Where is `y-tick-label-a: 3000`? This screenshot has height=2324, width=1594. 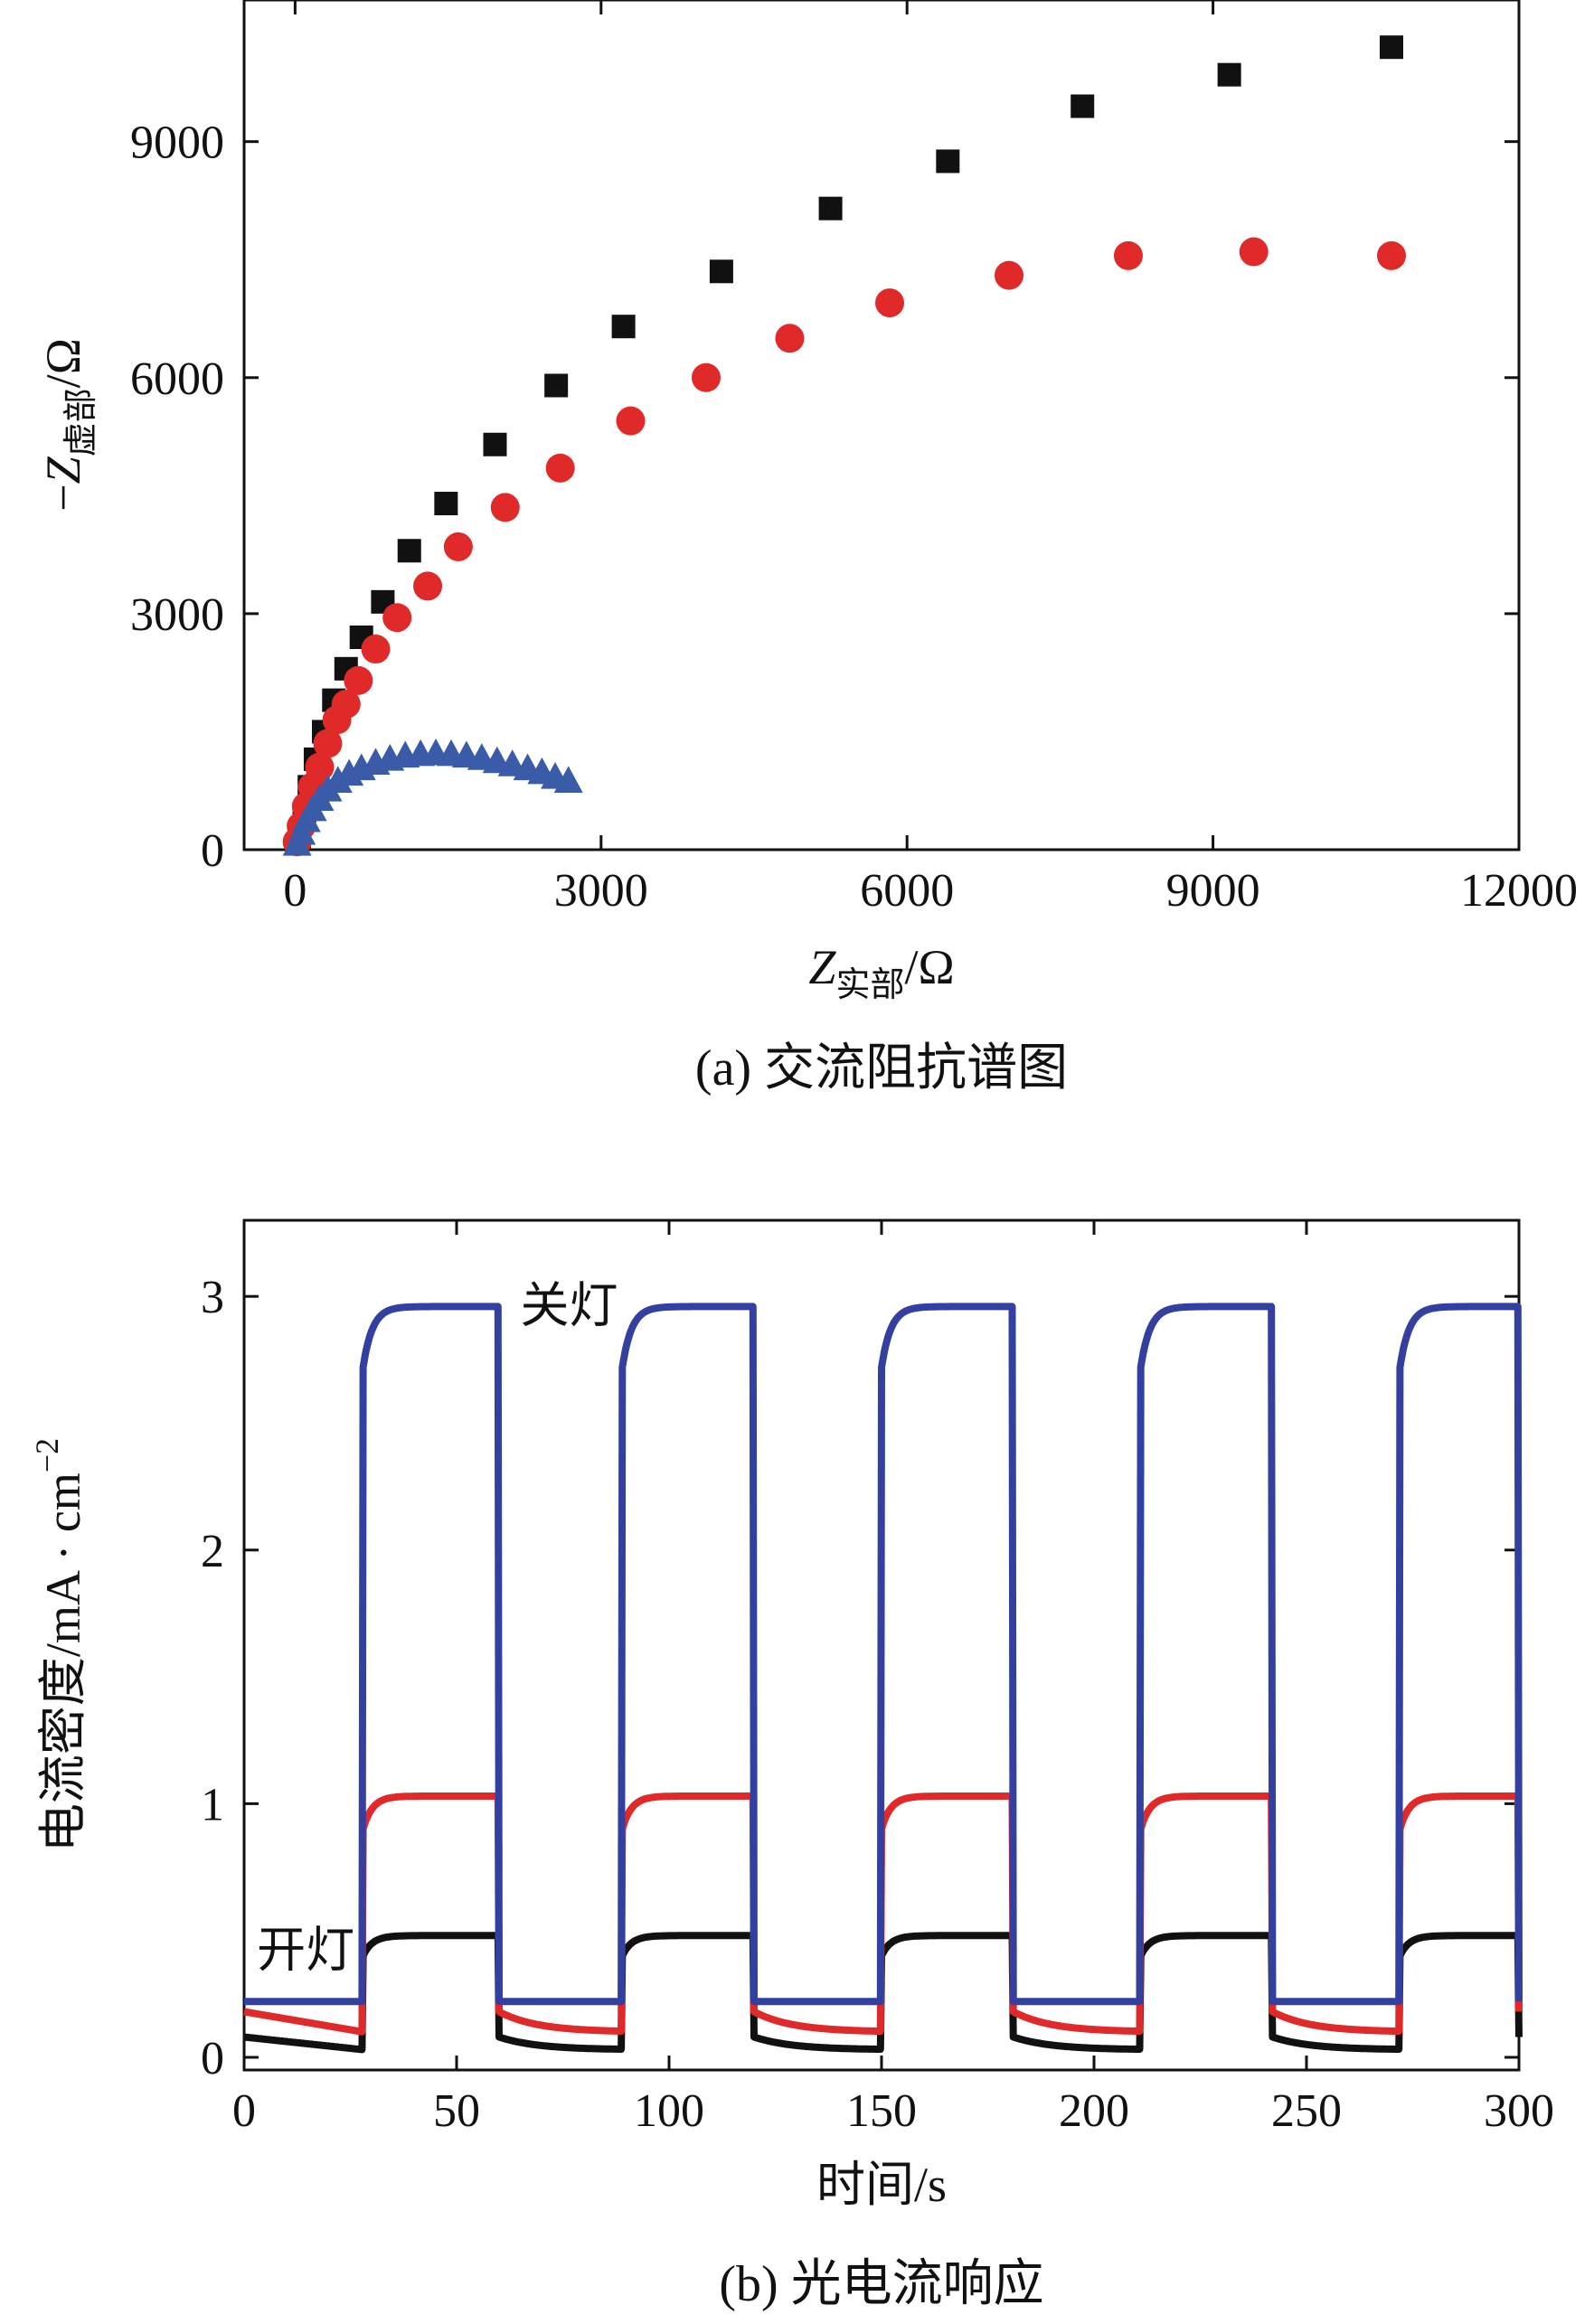
y-tick-label-a: 3000 is located at coordinates (177, 615).